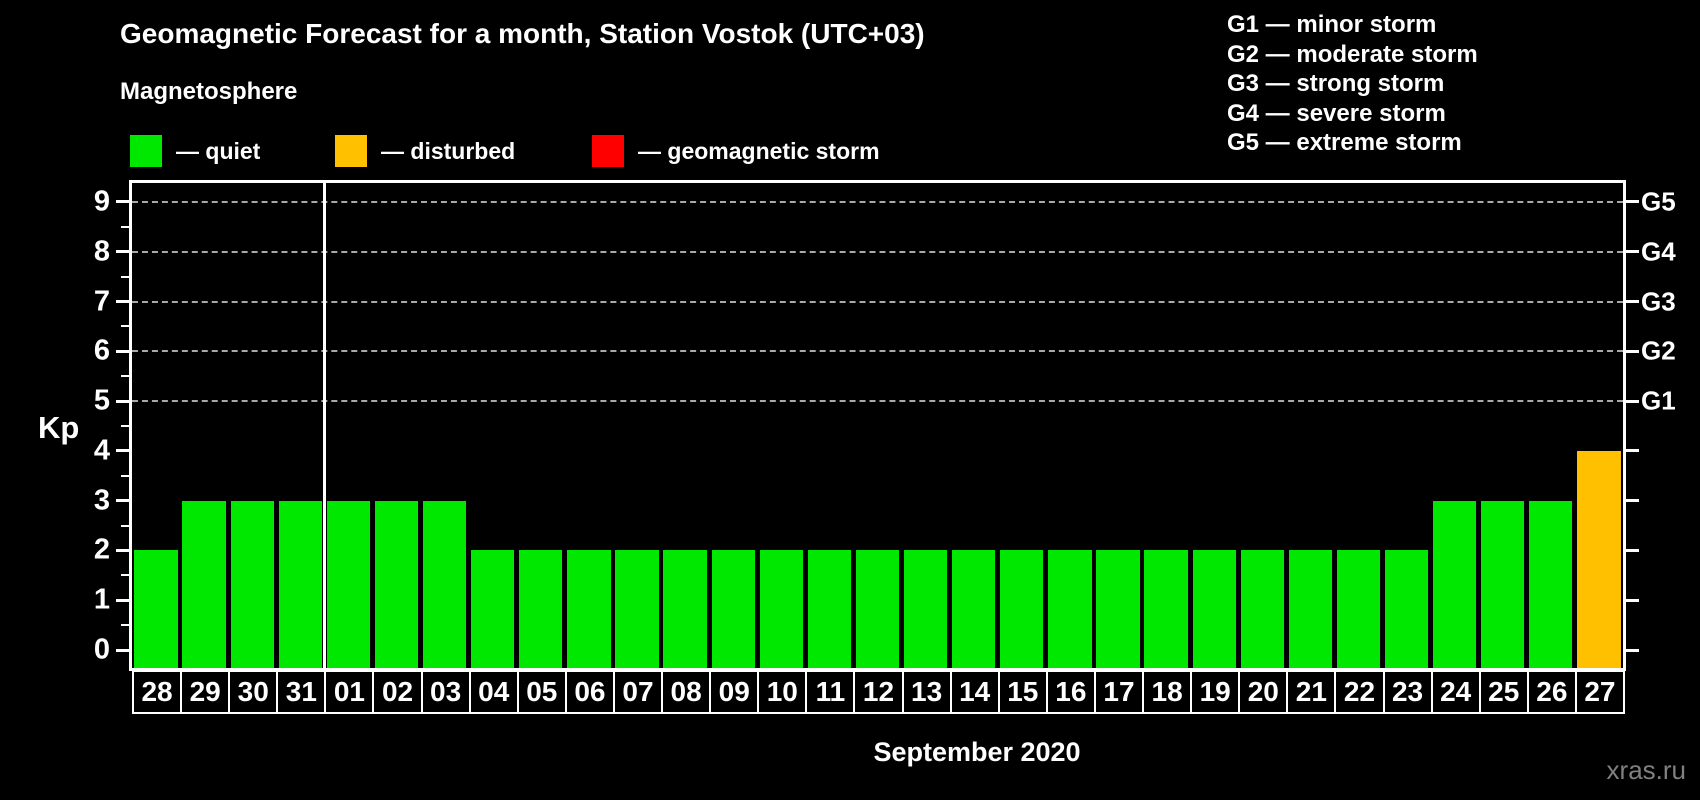  I want to click on x-axis-day-cell: 19, so click(1215, 692).